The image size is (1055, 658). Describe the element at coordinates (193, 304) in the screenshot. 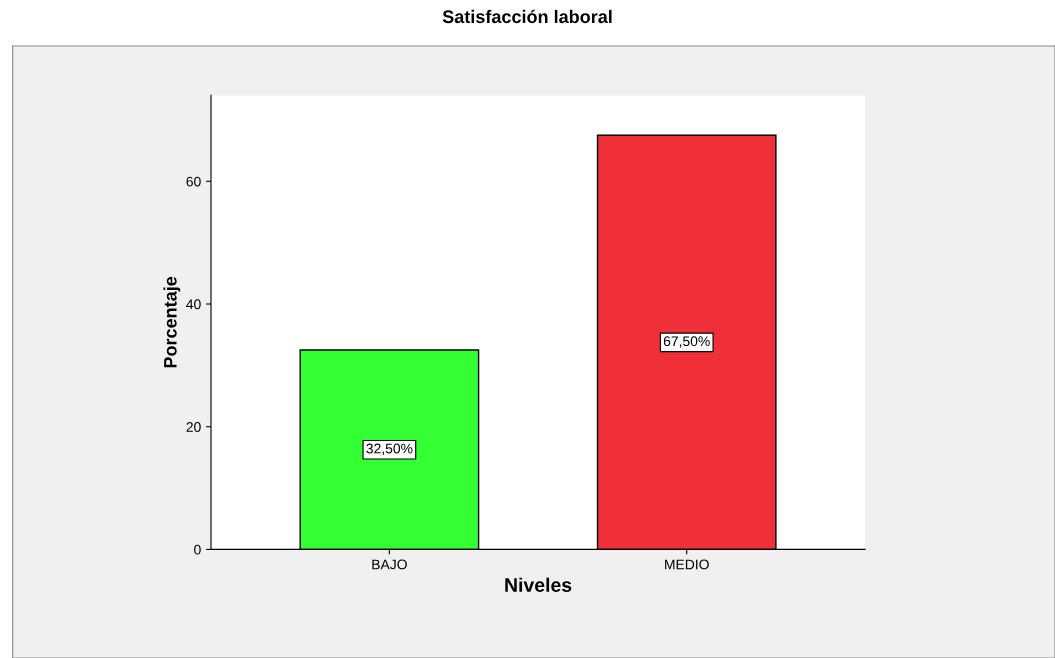

I see `y-tick-label: 40` at that location.